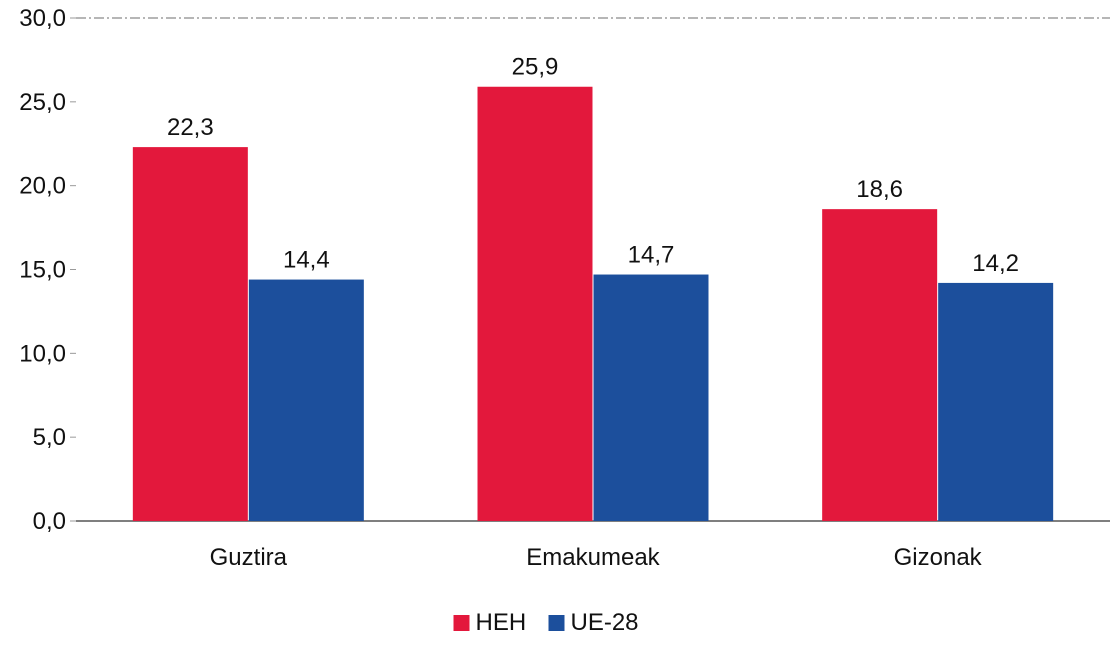 This screenshot has width=1112, height=660. Describe the element at coordinates (995, 263) in the screenshot. I see `data-label: 14,2` at that location.